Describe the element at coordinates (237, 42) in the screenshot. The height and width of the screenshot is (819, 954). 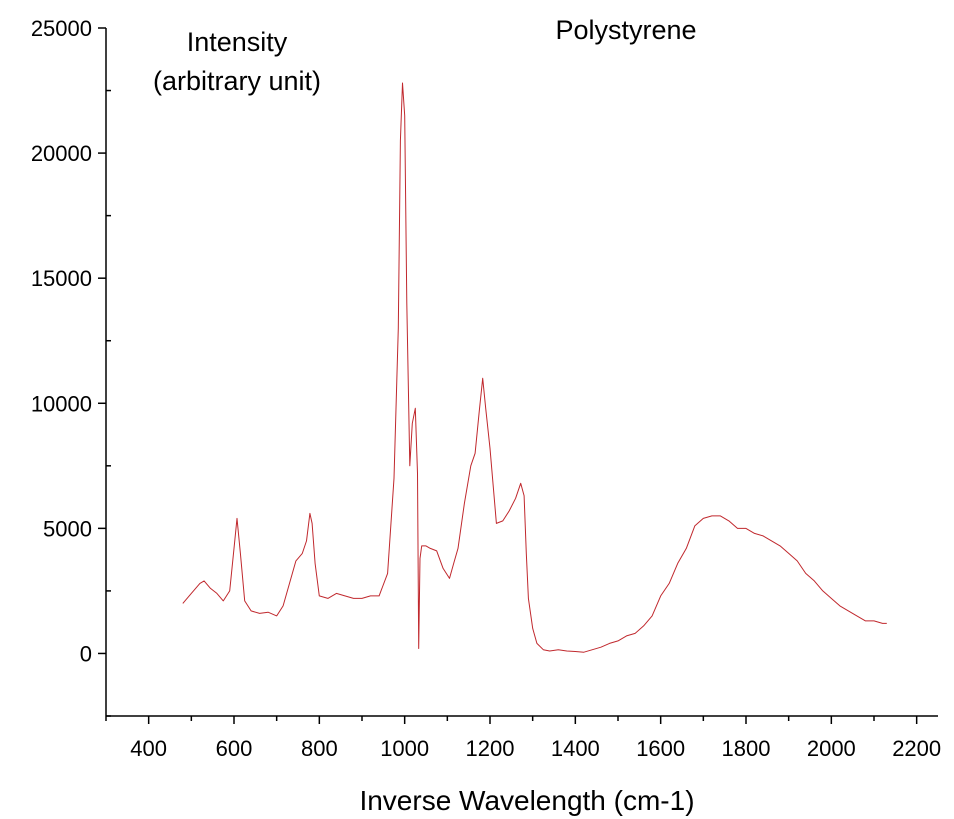
I see `intensity-annotation: Intensity` at that location.